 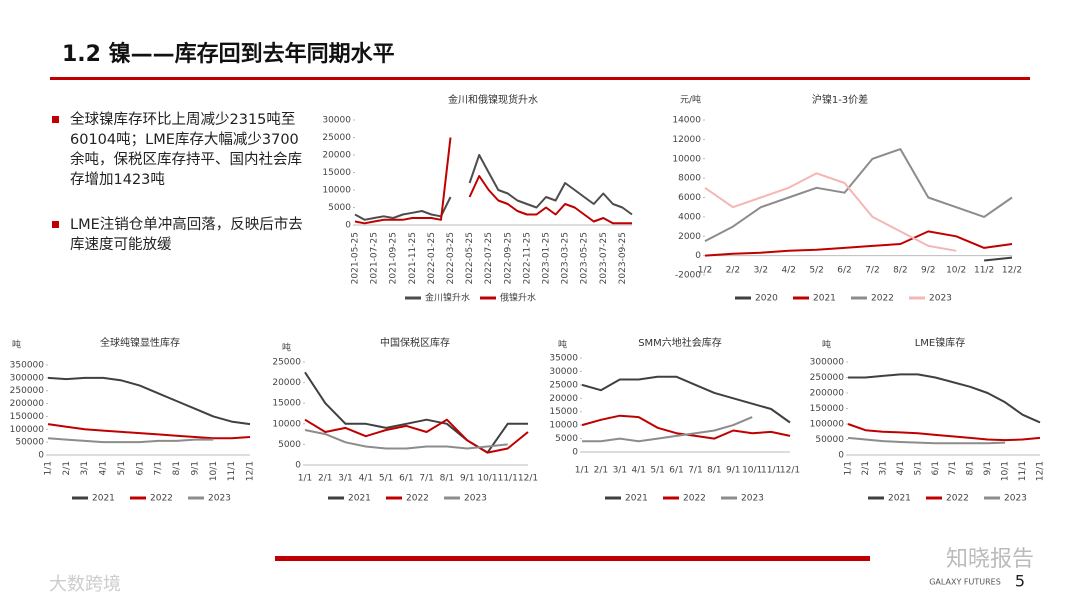 I want to click on y-tick-label: 6000, so click(x=689, y=198).